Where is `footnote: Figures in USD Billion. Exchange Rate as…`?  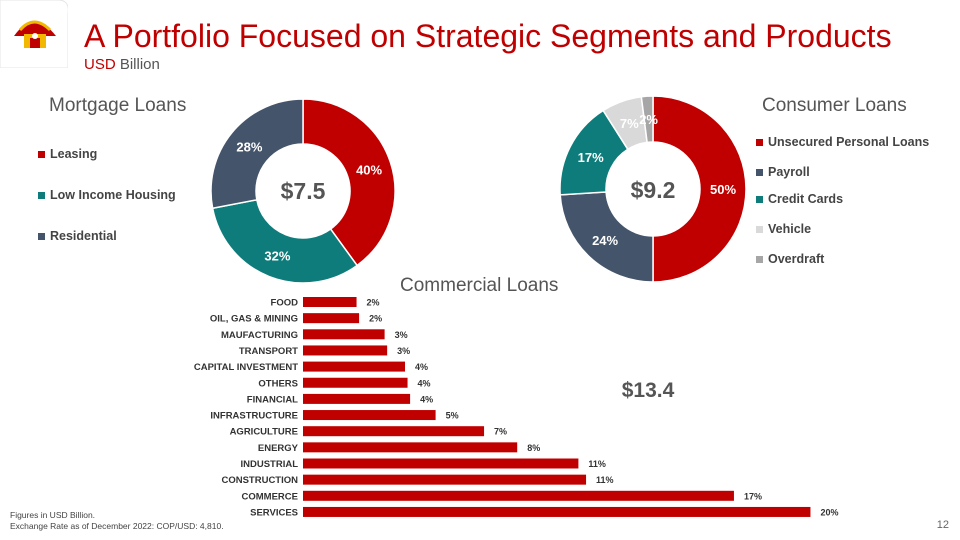
footnote: Figures in USD Billion. Exchange Rate as… is located at coordinates (117, 521).